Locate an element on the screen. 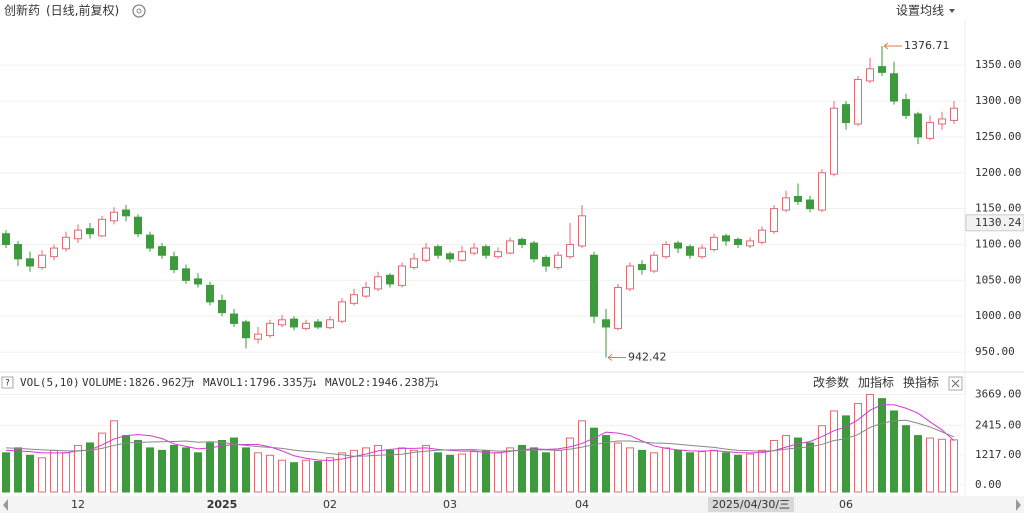 The width and height of the screenshot is (1024, 513). scroll-left is located at coordinates (5, 505).